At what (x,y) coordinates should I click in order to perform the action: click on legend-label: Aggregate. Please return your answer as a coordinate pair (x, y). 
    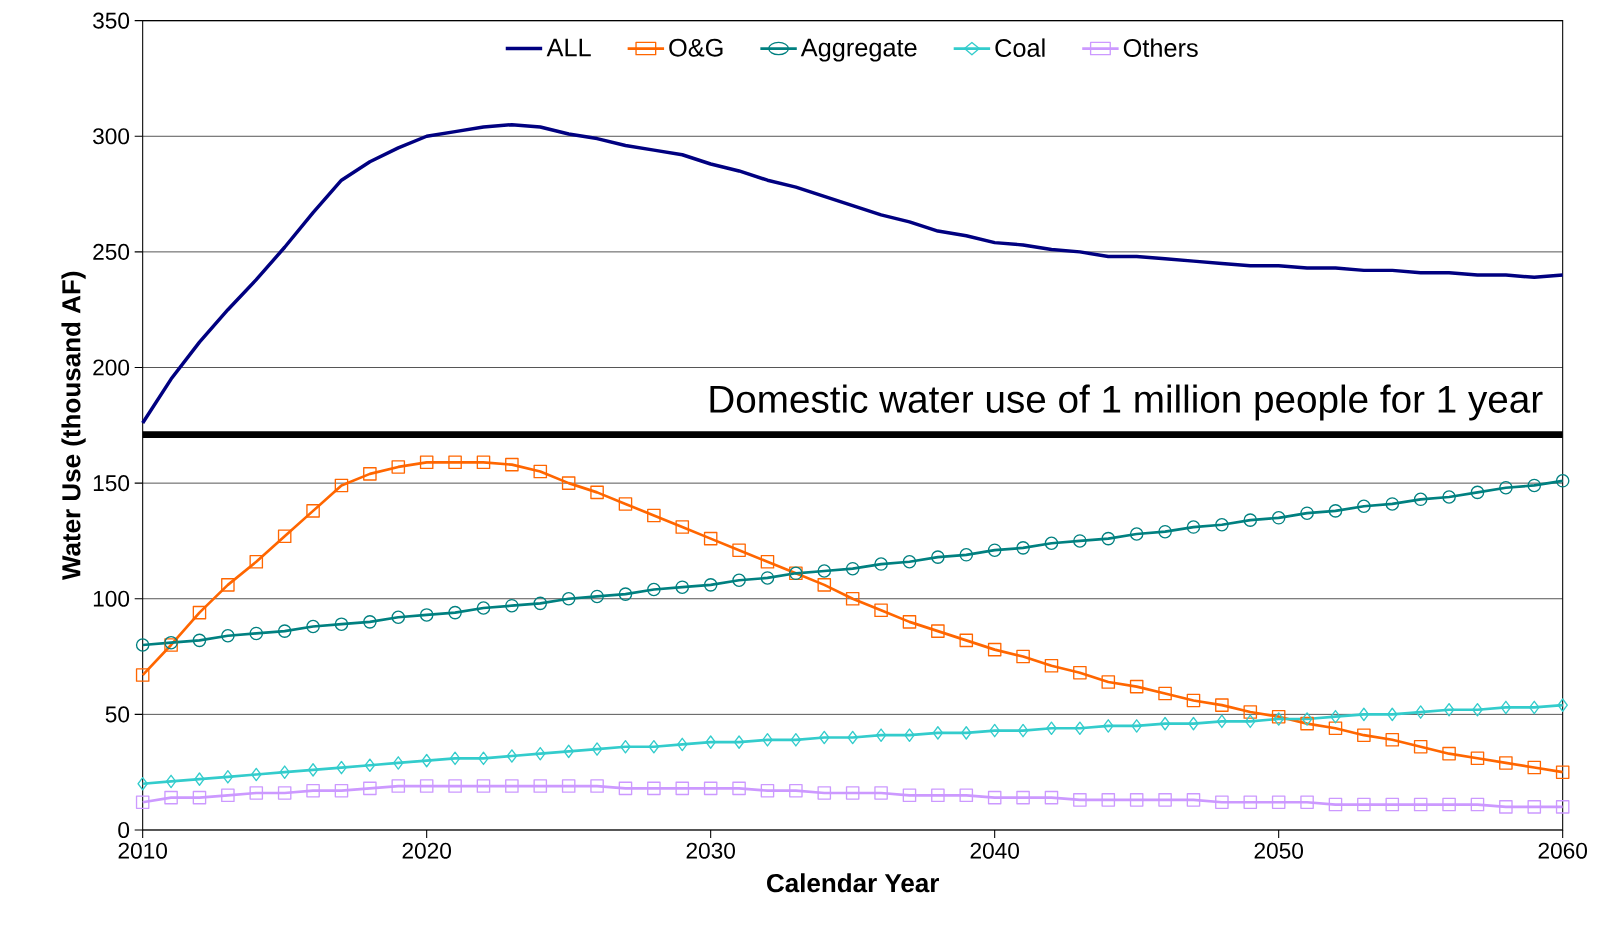
    Looking at the image, I should click on (858, 50).